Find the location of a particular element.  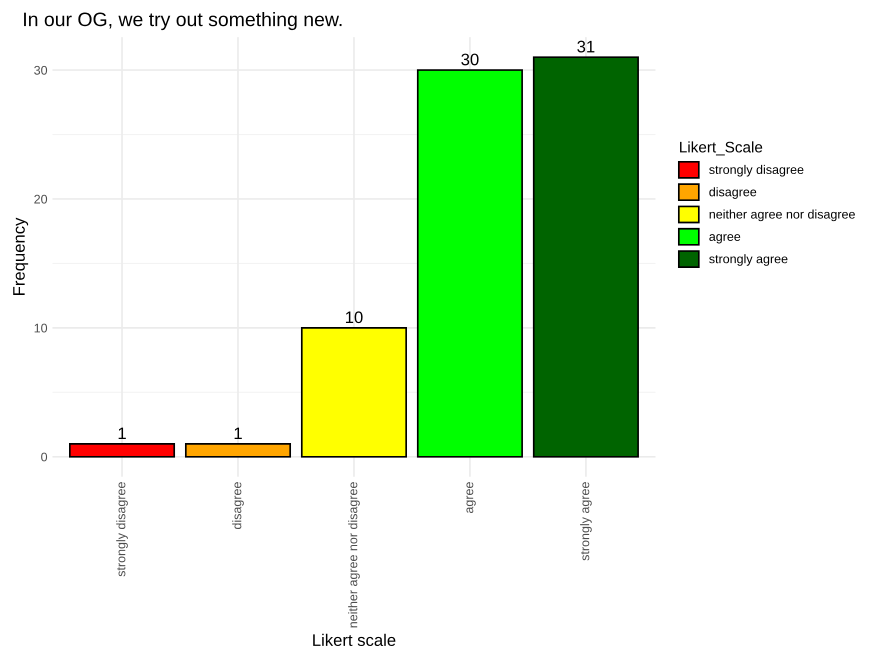

x-tick-label: agree is located at coordinates (471, 498).